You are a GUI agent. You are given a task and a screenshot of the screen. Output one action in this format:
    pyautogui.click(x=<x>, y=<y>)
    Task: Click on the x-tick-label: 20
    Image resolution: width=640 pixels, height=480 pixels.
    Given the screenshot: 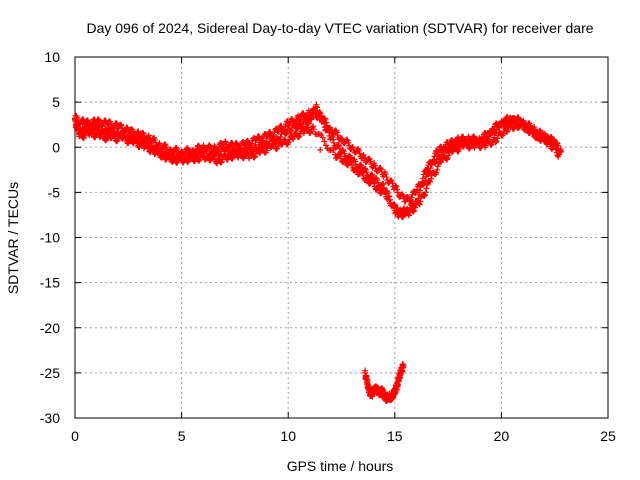 What is the action you would take?
    pyautogui.click(x=502, y=436)
    